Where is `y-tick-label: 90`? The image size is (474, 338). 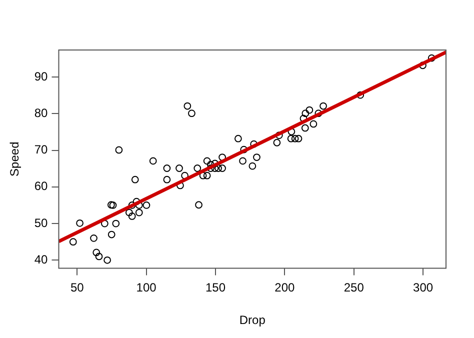
y-tick-label: 90 is located at coordinates (41, 76).